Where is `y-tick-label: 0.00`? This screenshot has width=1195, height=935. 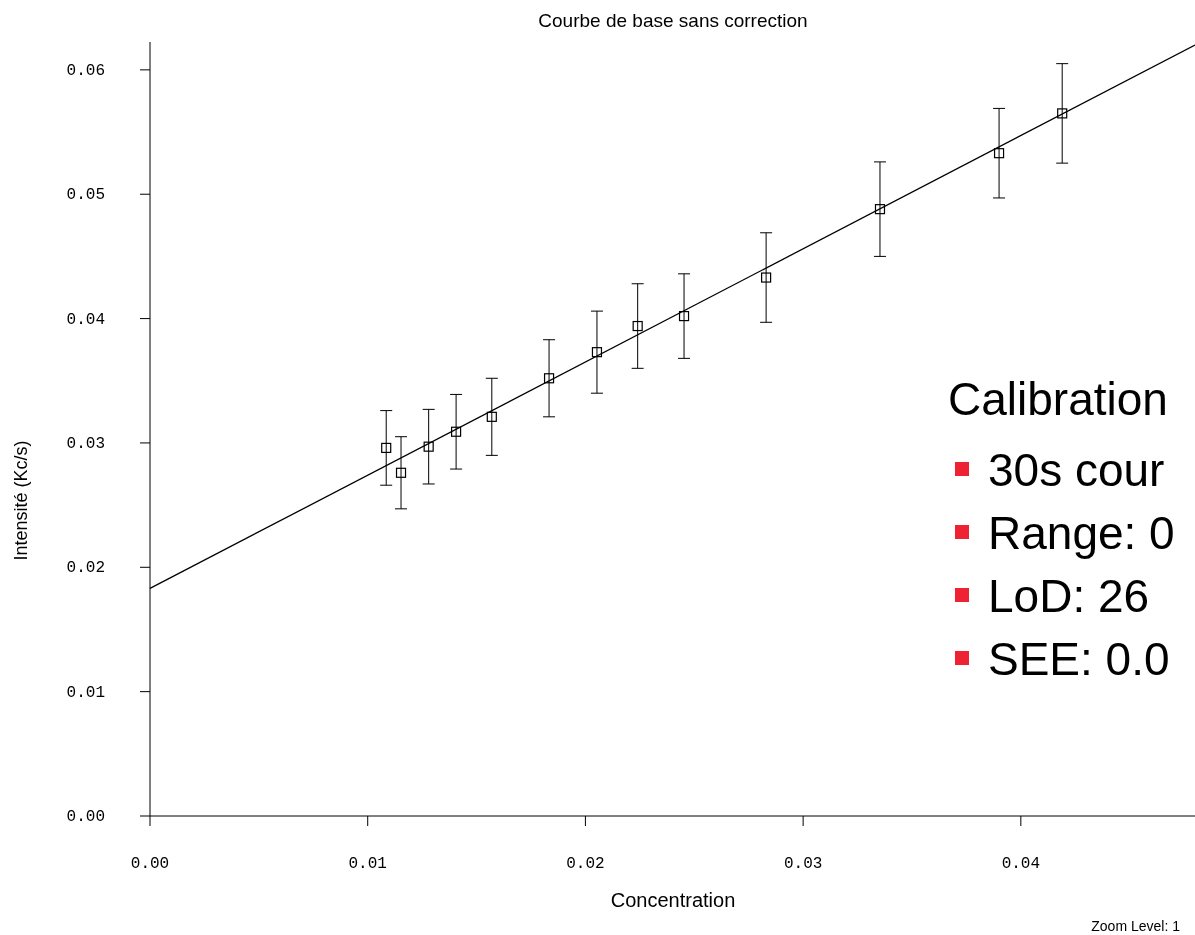 y-tick-label: 0.00 is located at coordinates (85, 817).